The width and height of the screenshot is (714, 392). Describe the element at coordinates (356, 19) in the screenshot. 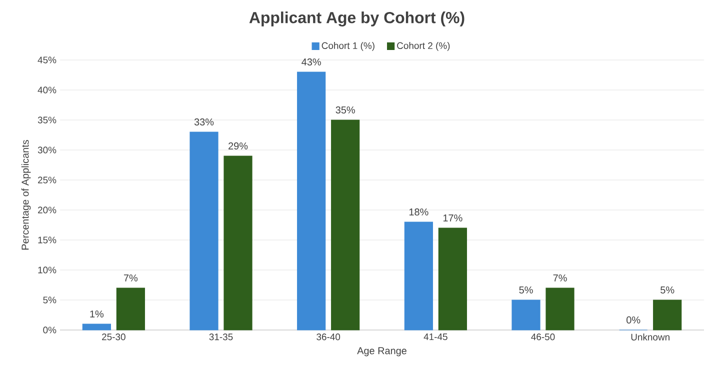

I see `chart-title: Applicant Age by Cohort (%)` at that location.